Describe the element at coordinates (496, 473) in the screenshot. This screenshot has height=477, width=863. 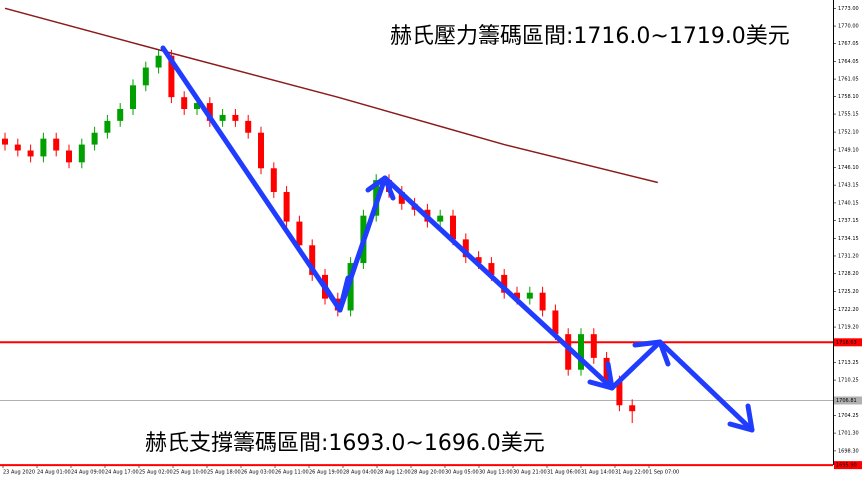
I see `x-tick-label: 30 Aug 13:00` at that location.